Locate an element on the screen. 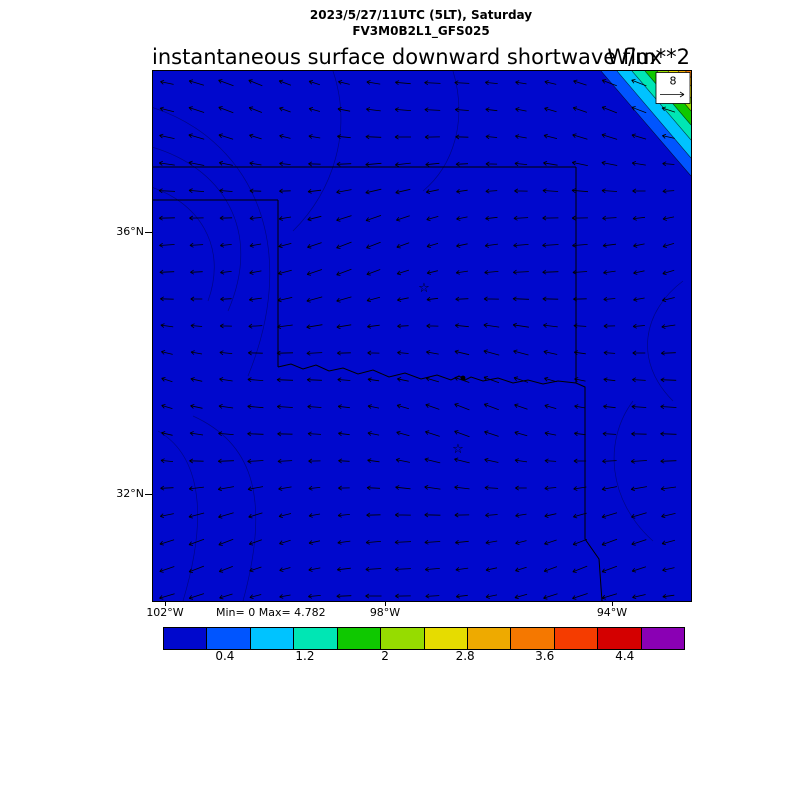 The image size is (800, 800). colorbar is located at coordinates (424, 638).